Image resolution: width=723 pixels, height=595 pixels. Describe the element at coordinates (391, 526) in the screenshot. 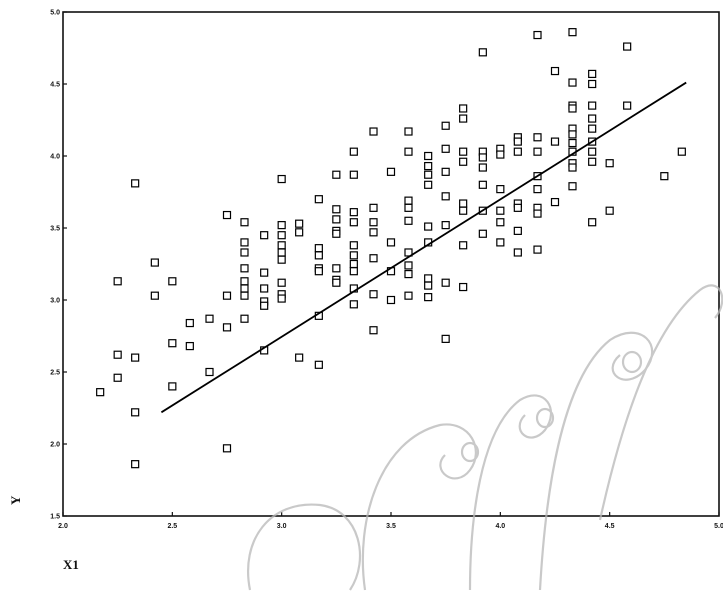

I see `x-tick-label: 3.5` at that location.